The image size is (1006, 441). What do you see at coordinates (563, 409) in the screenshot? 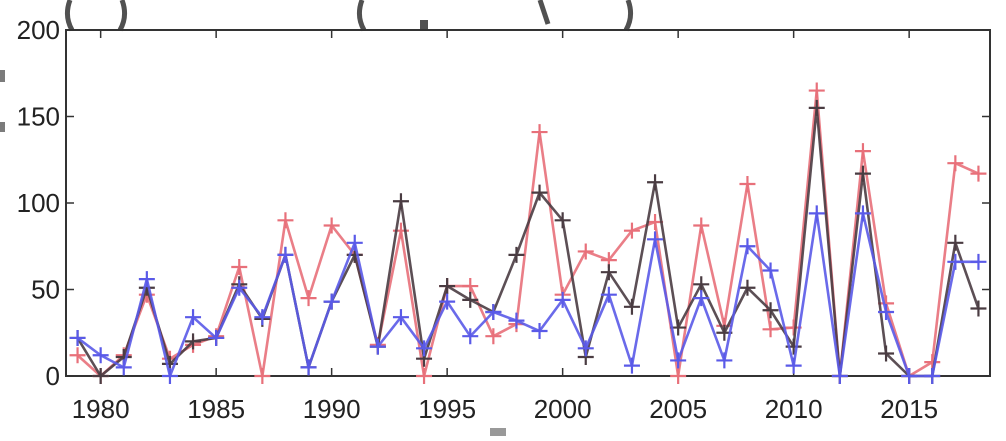
I see `x-tick-label: 2000` at bounding box center [563, 409].